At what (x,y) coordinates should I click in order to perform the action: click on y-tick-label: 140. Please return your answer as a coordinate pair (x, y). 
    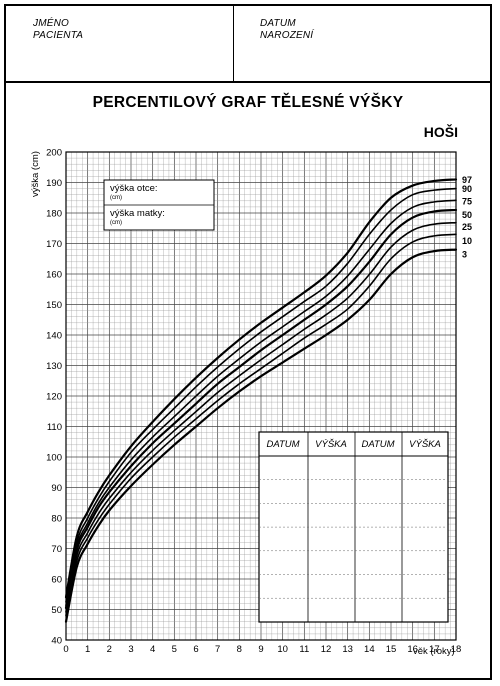
    Looking at the image, I should click on (54, 336).